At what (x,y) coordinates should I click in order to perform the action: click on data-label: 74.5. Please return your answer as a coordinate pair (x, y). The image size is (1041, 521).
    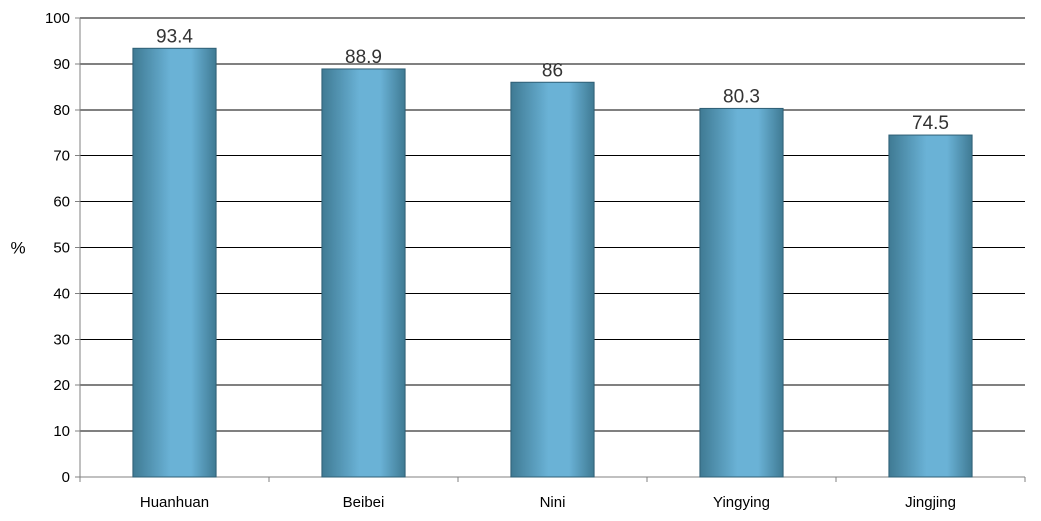
    Looking at the image, I should click on (930, 123).